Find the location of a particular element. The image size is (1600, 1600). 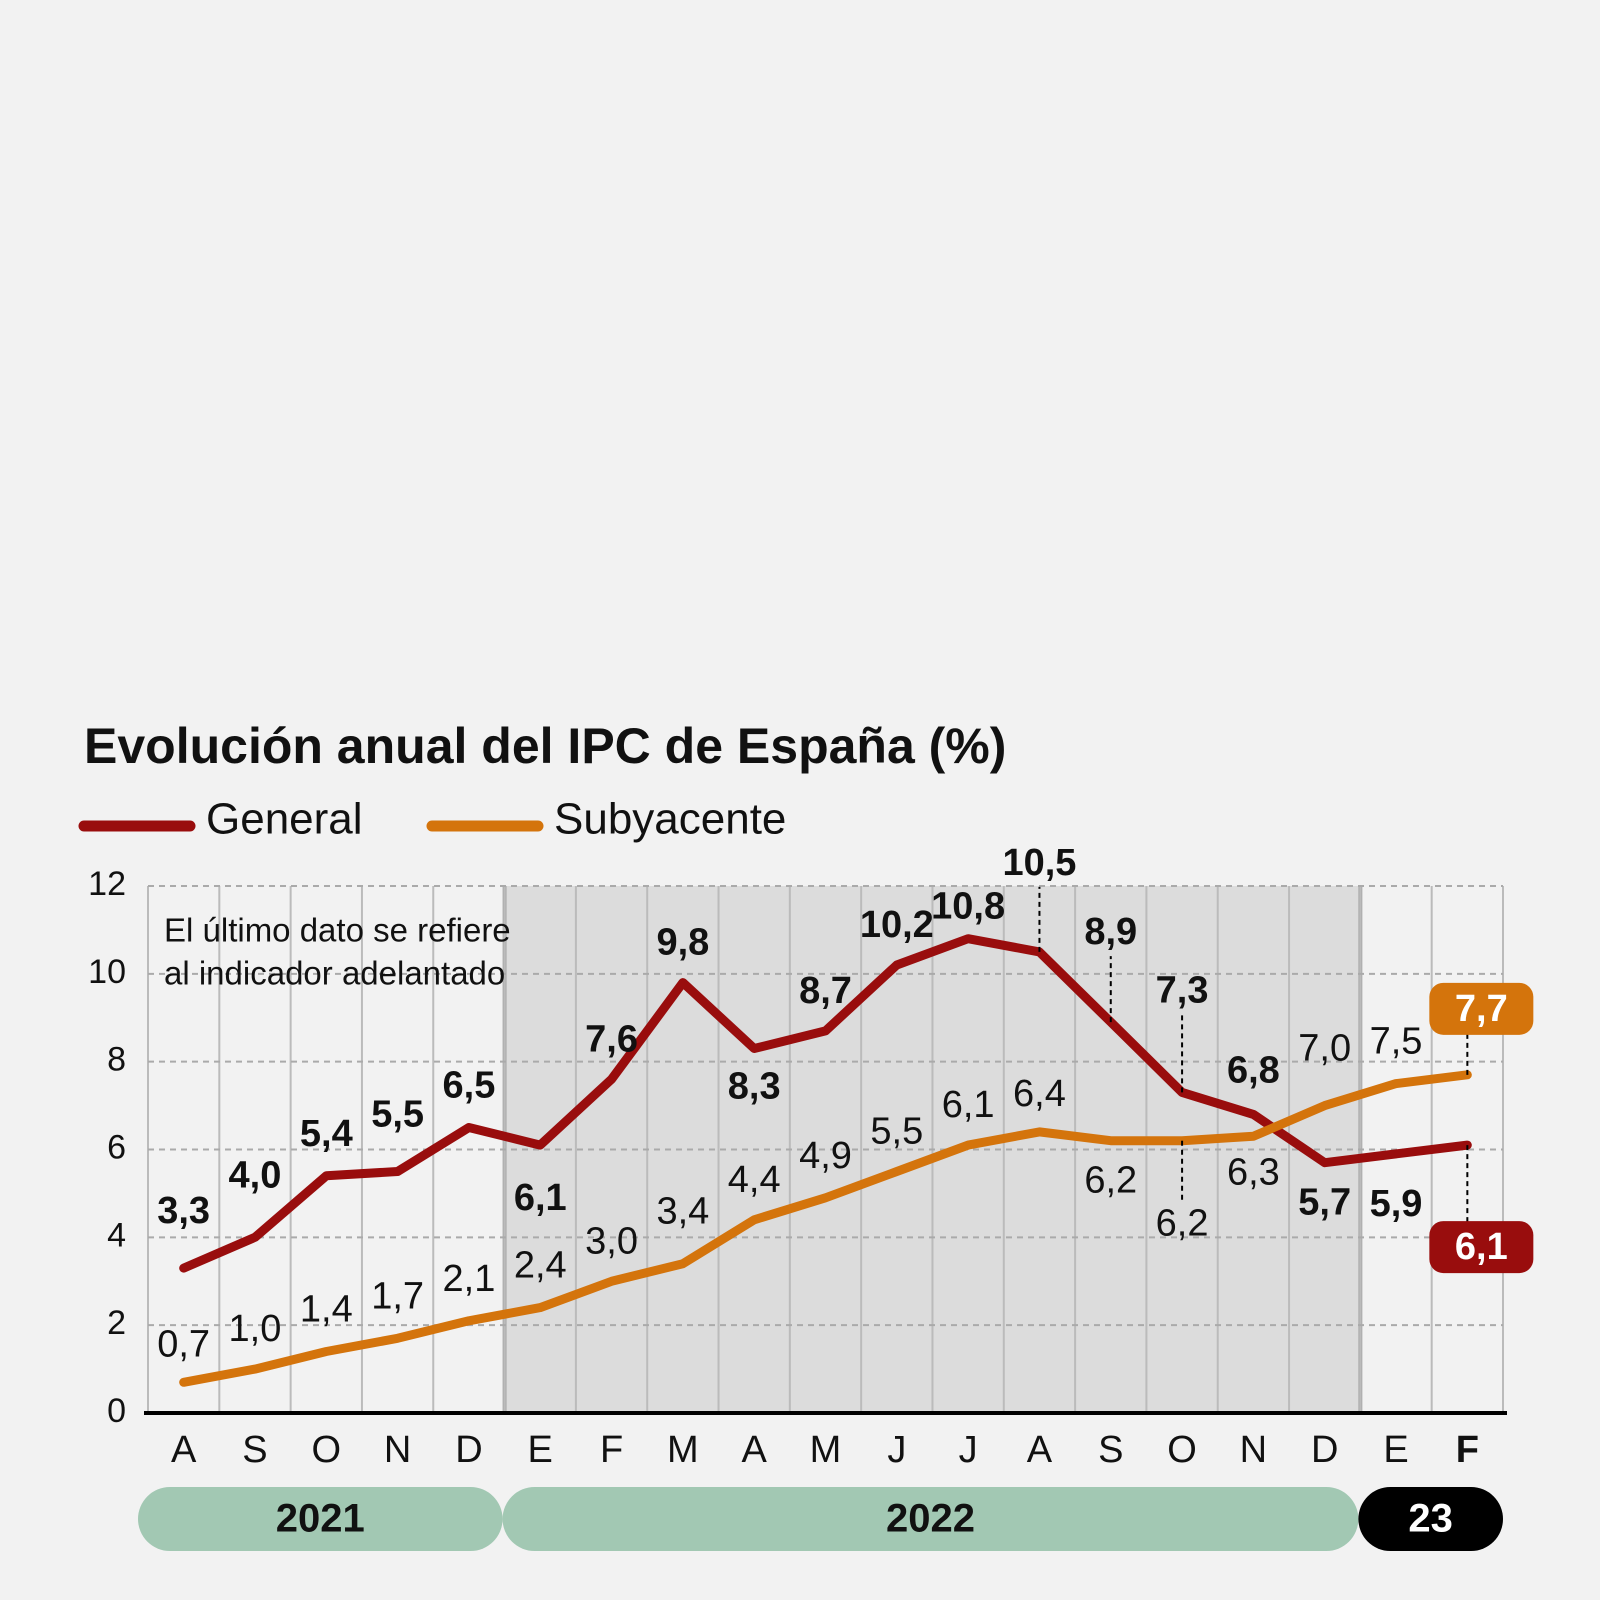

value-label: 9,8 is located at coordinates (682, 943).